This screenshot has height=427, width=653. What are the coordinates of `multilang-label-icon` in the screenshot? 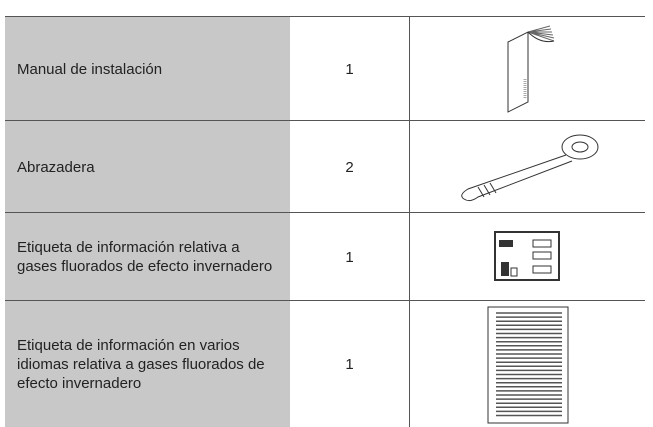 It's located at (527, 364).